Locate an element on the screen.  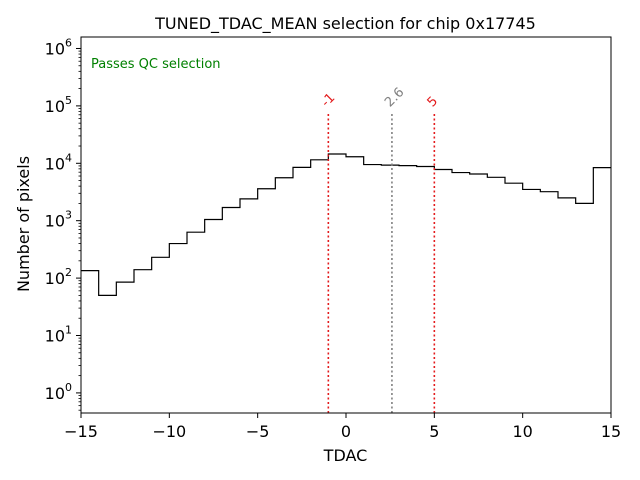
y-tick-label: 10⁶ is located at coordinates (58, 47).